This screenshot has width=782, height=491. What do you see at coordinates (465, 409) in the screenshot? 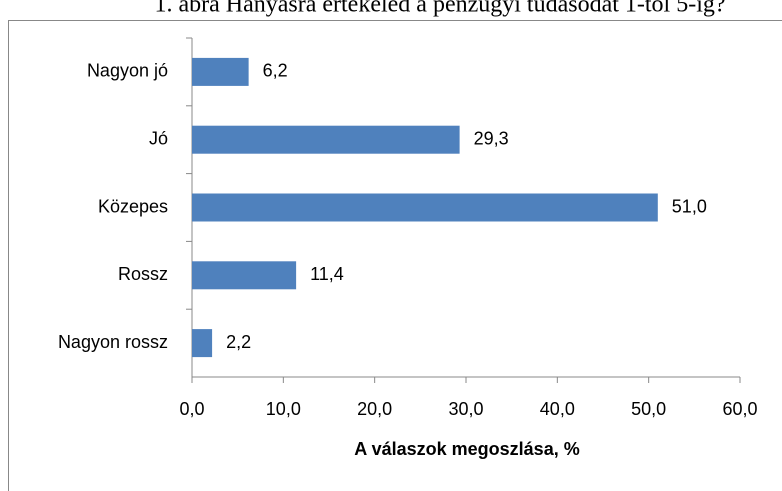
I see `x-tick-label: 30,0` at bounding box center [465, 409].